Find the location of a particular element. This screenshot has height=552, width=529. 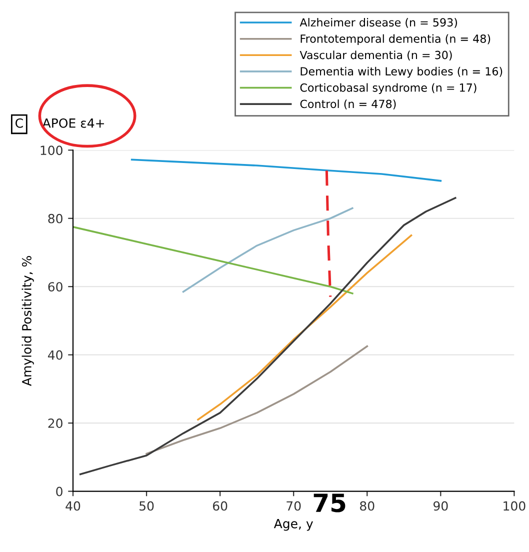

x-tick-label: 90 is located at coordinates (440, 506).